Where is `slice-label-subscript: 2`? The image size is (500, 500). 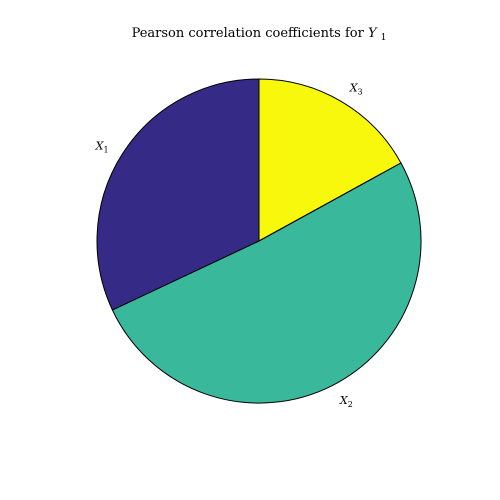
slice-label-subscript: 2 is located at coordinates (350, 404).